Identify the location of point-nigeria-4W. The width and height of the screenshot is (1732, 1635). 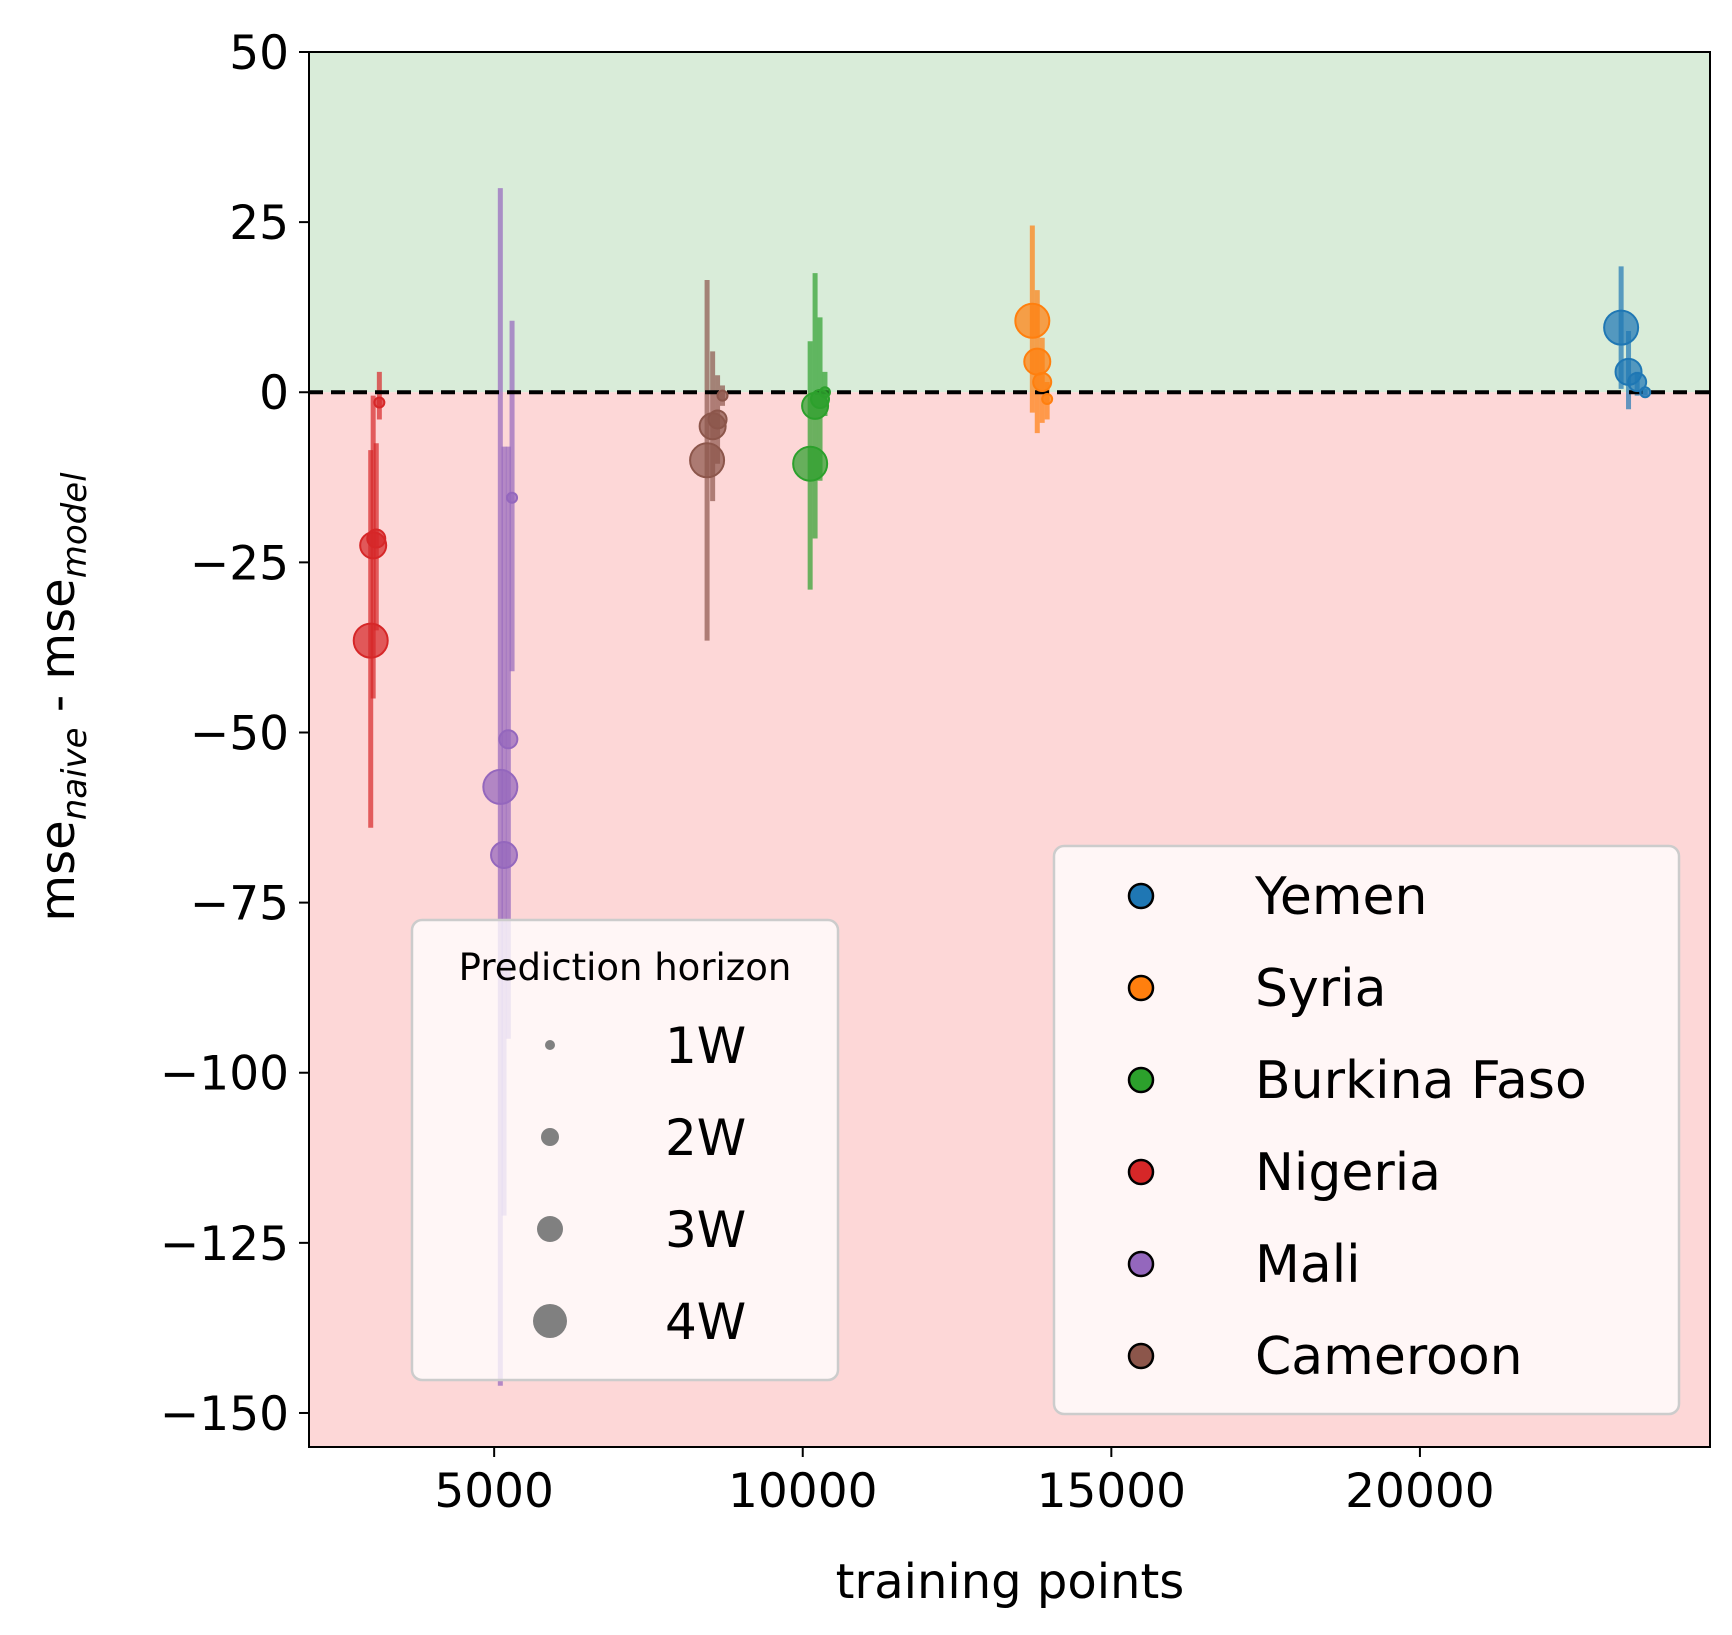
(370, 640).